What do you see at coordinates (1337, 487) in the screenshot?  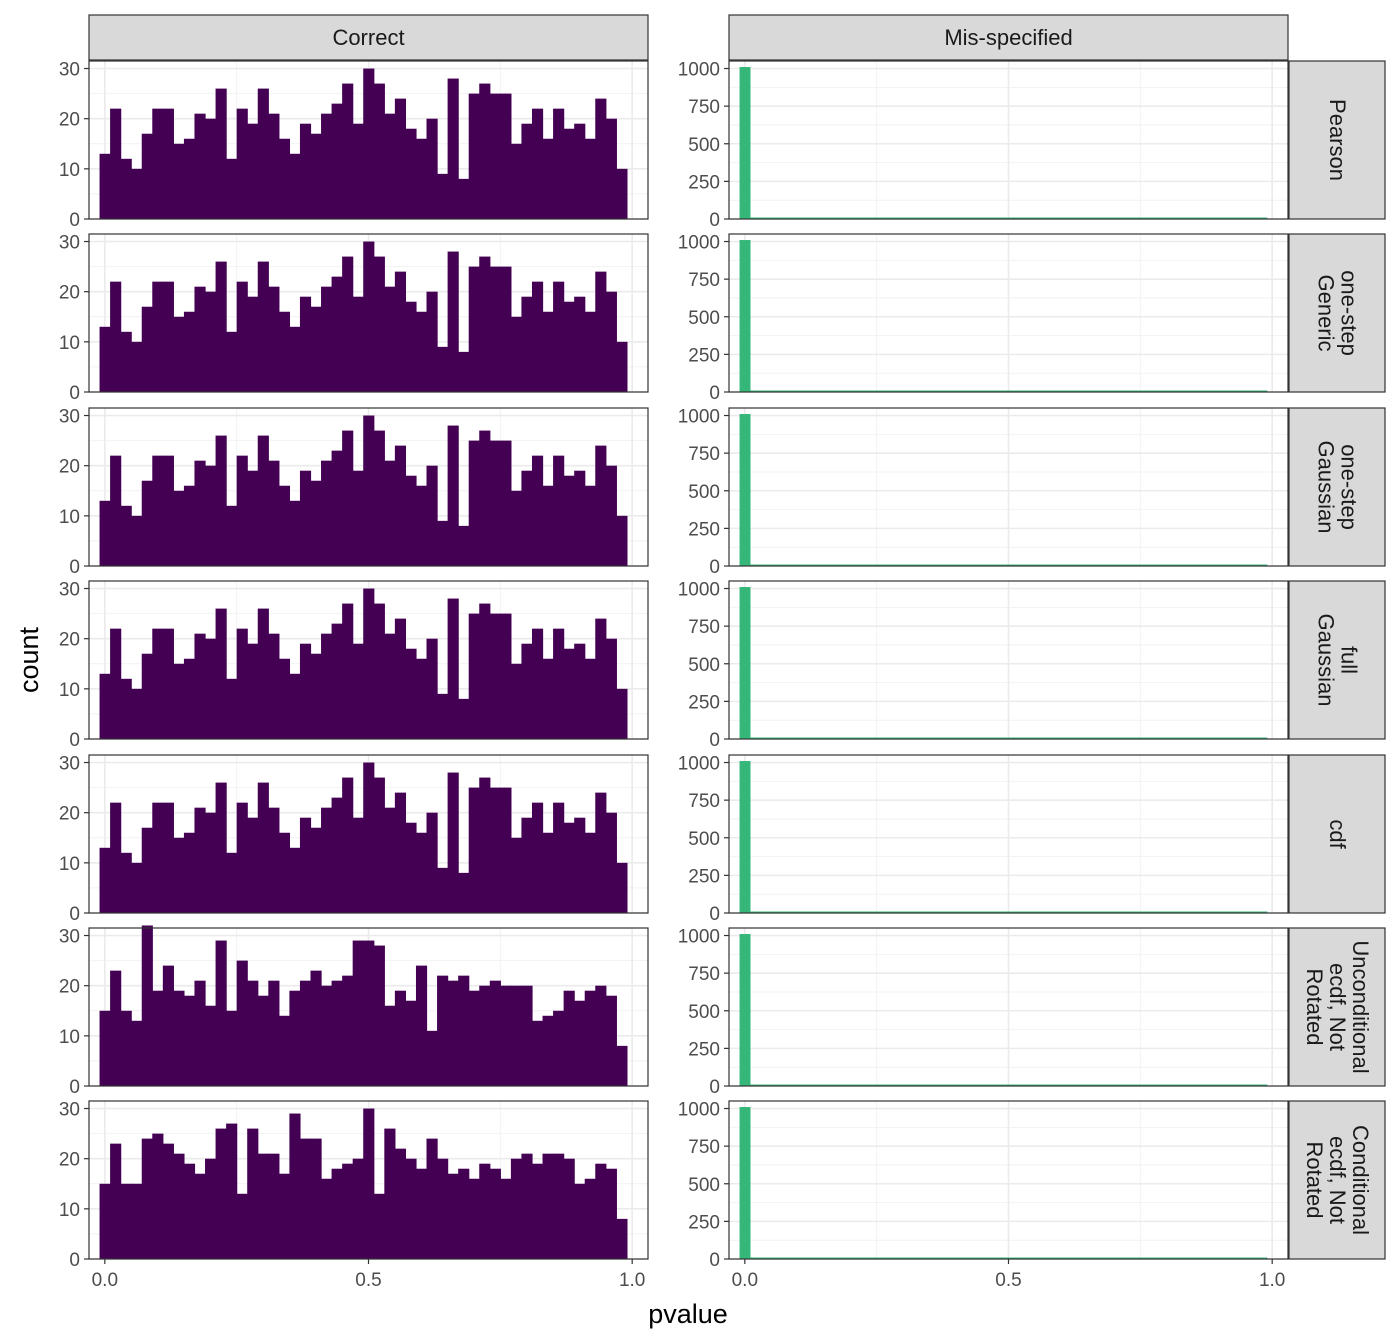 I see `row-strip-3: one-stepGaussian` at bounding box center [1337, 487].